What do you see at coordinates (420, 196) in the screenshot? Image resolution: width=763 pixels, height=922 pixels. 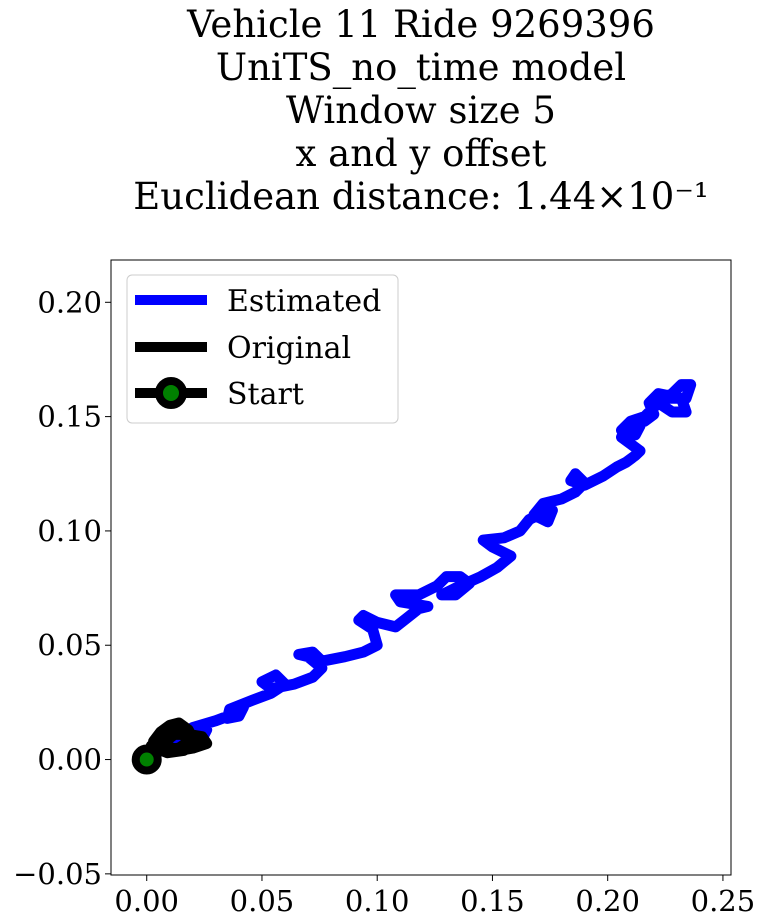 I see `title-line-5: Euclidean distance: 1.44×10⁻¹` at bounding box center [420, 196].